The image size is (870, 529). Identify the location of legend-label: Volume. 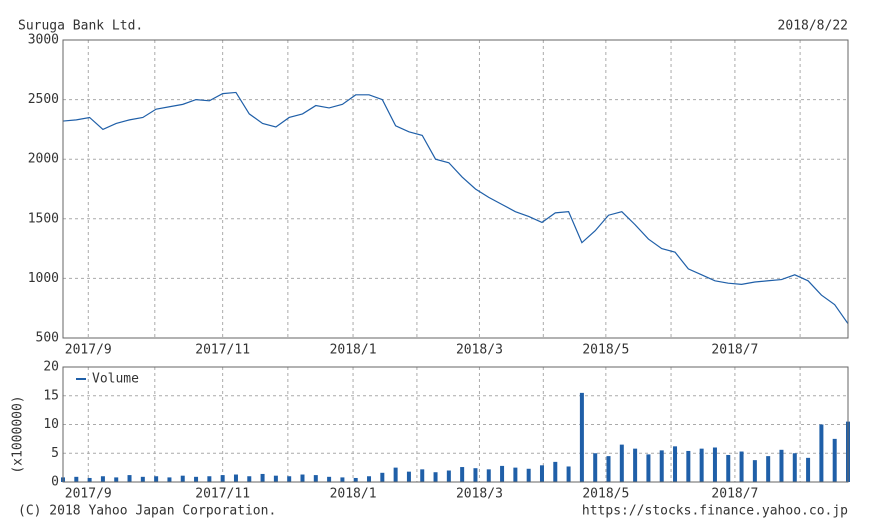
(115, 379).